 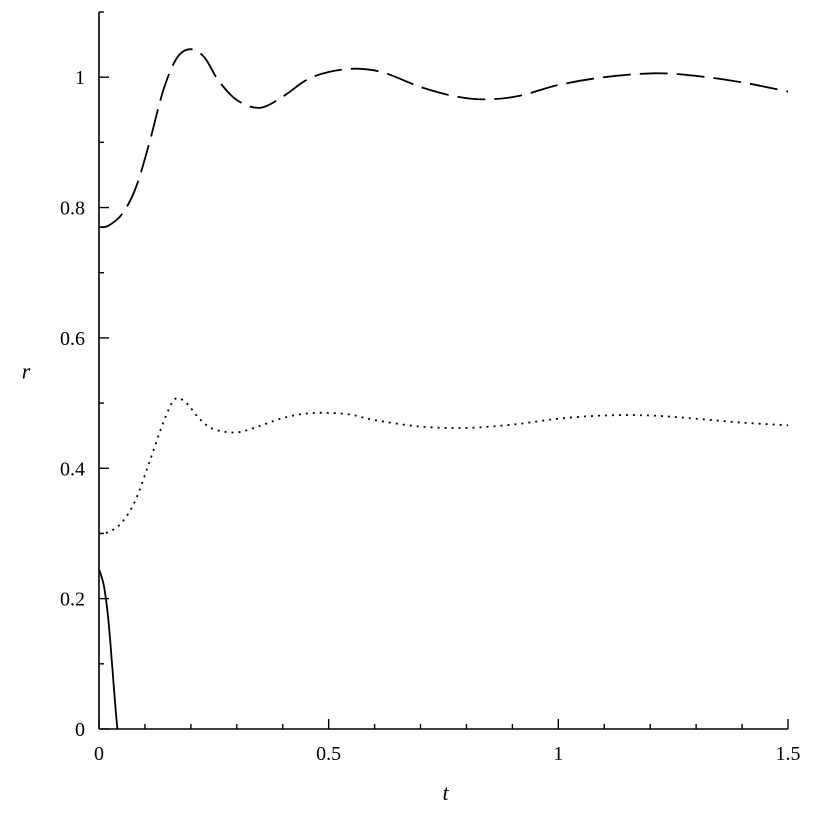 What do you see at coordinates (328, 754) in the screenshot?
I see `x-tick-label: 0.5` at bounding box center [328, 754].